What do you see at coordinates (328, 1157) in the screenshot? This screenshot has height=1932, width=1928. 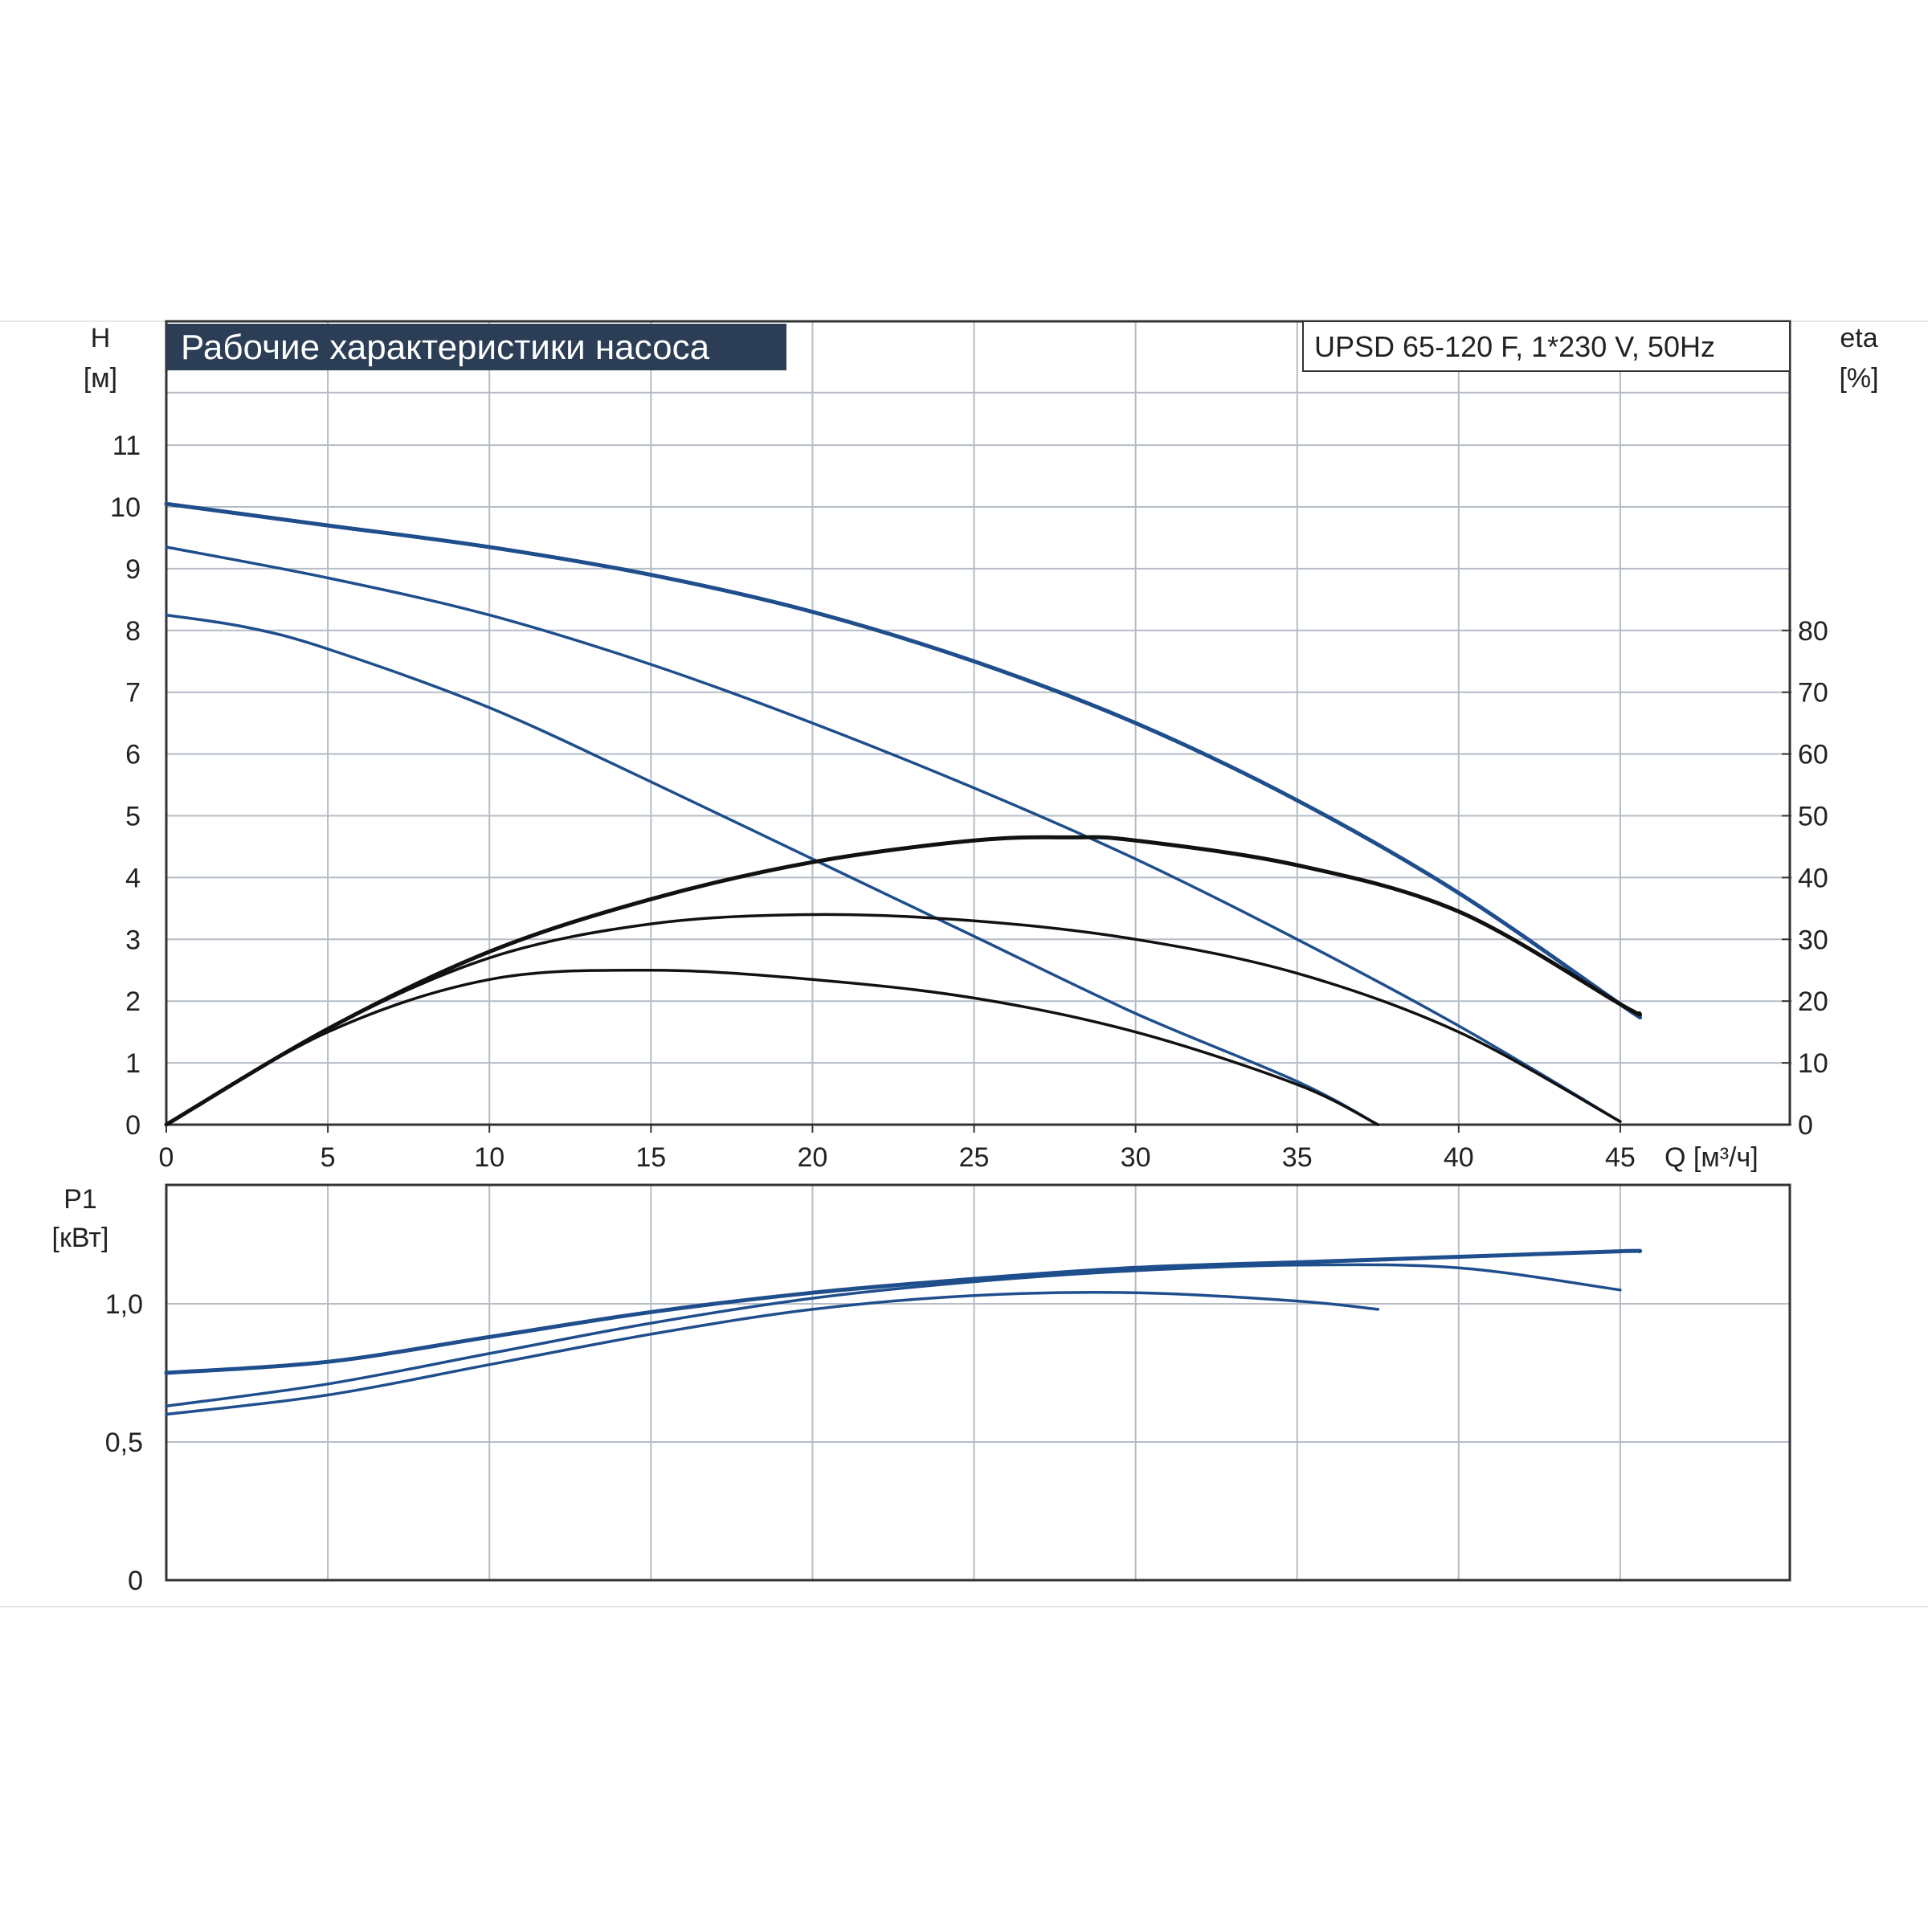 I see `x-tick-label: 5` at bounding box center [328, 1157].